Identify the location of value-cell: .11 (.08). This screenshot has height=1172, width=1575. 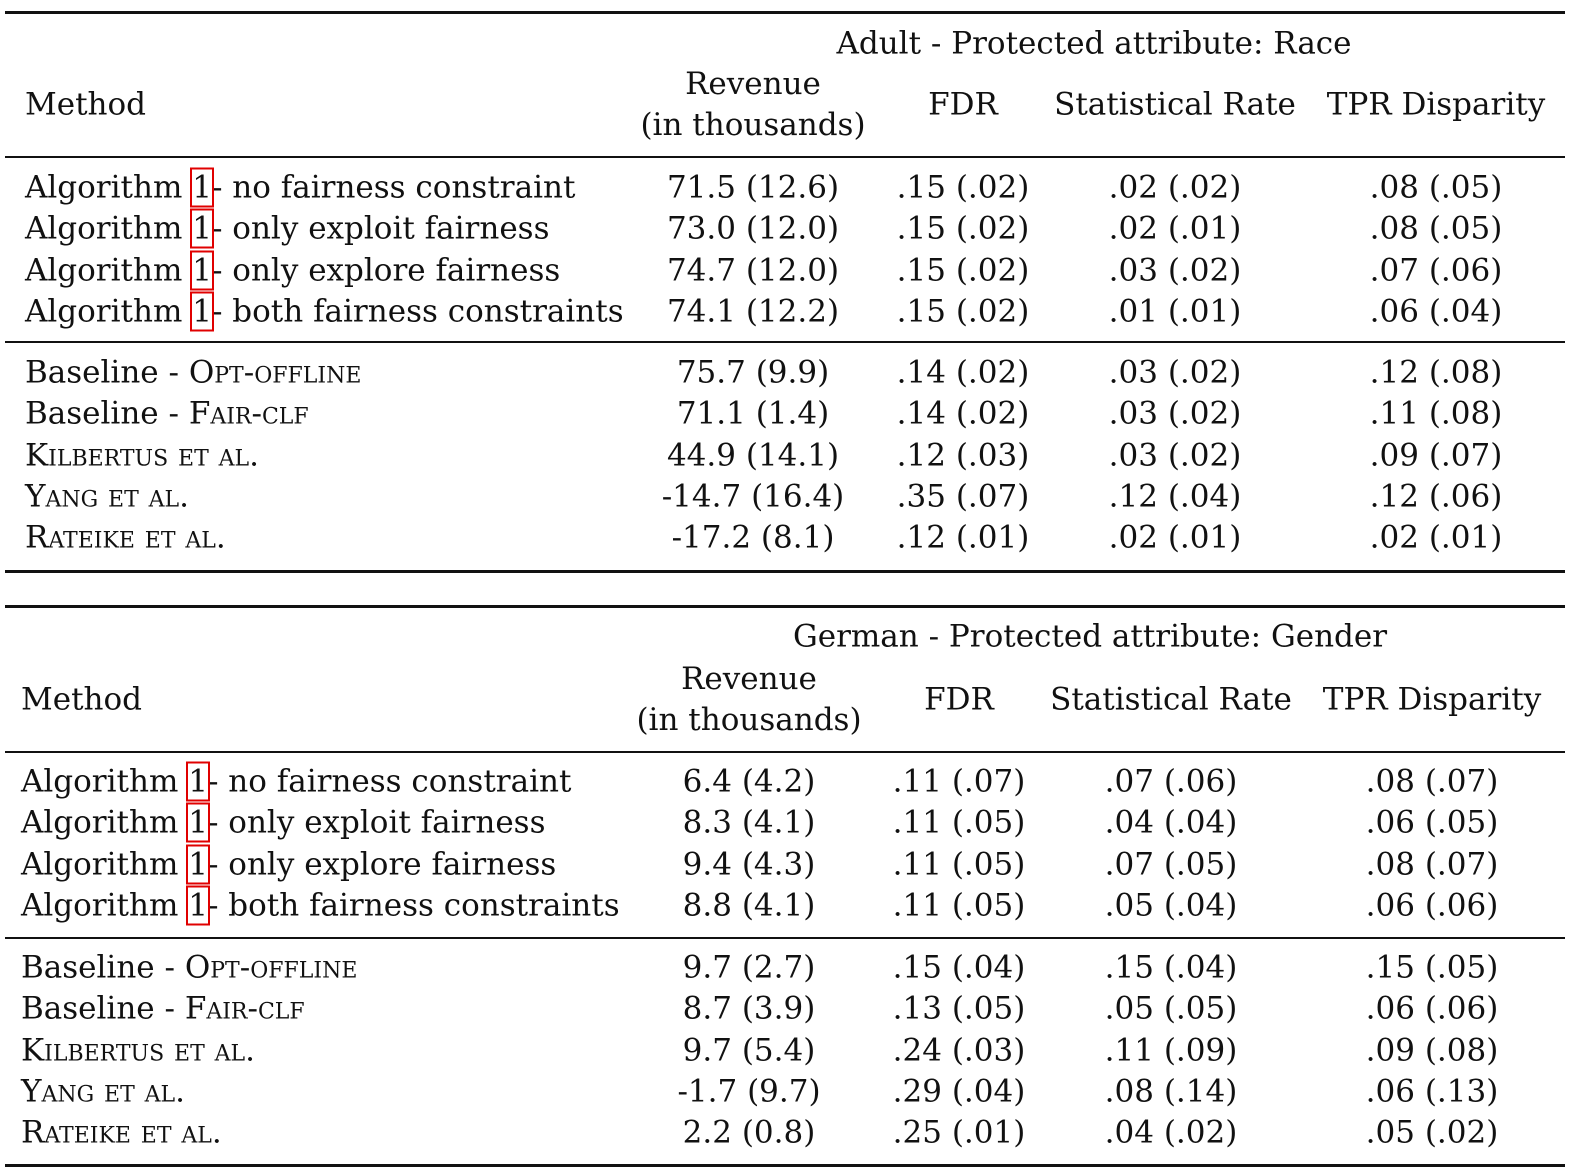
(1436, 413).